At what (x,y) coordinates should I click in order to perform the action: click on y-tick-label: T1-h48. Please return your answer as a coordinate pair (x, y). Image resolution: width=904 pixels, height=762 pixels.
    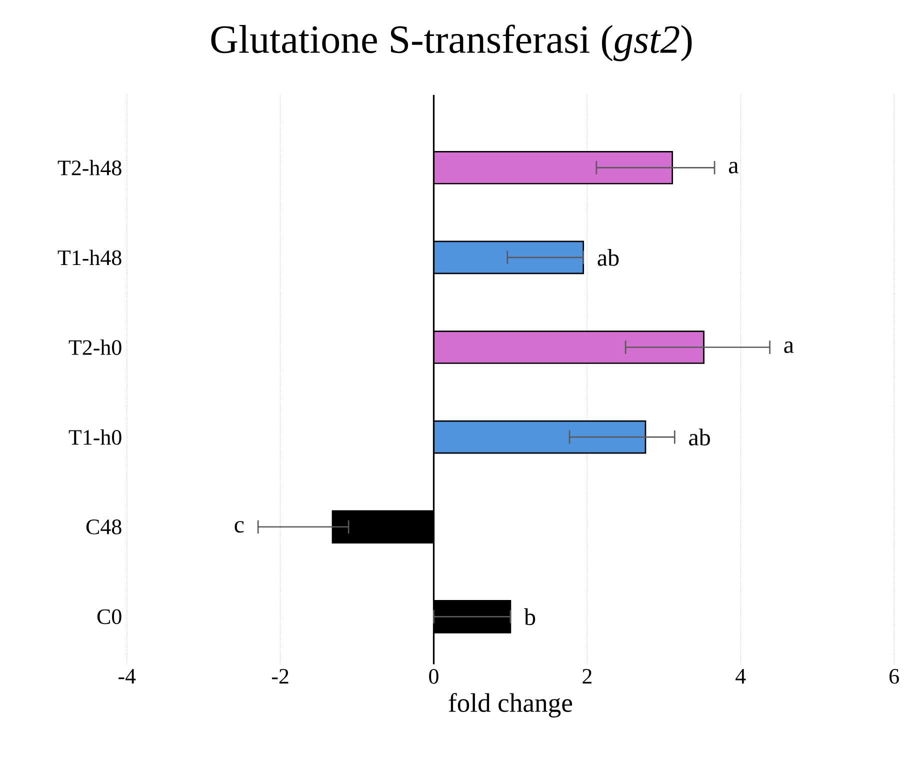
    Looking at the image, I should click on (90, 258).